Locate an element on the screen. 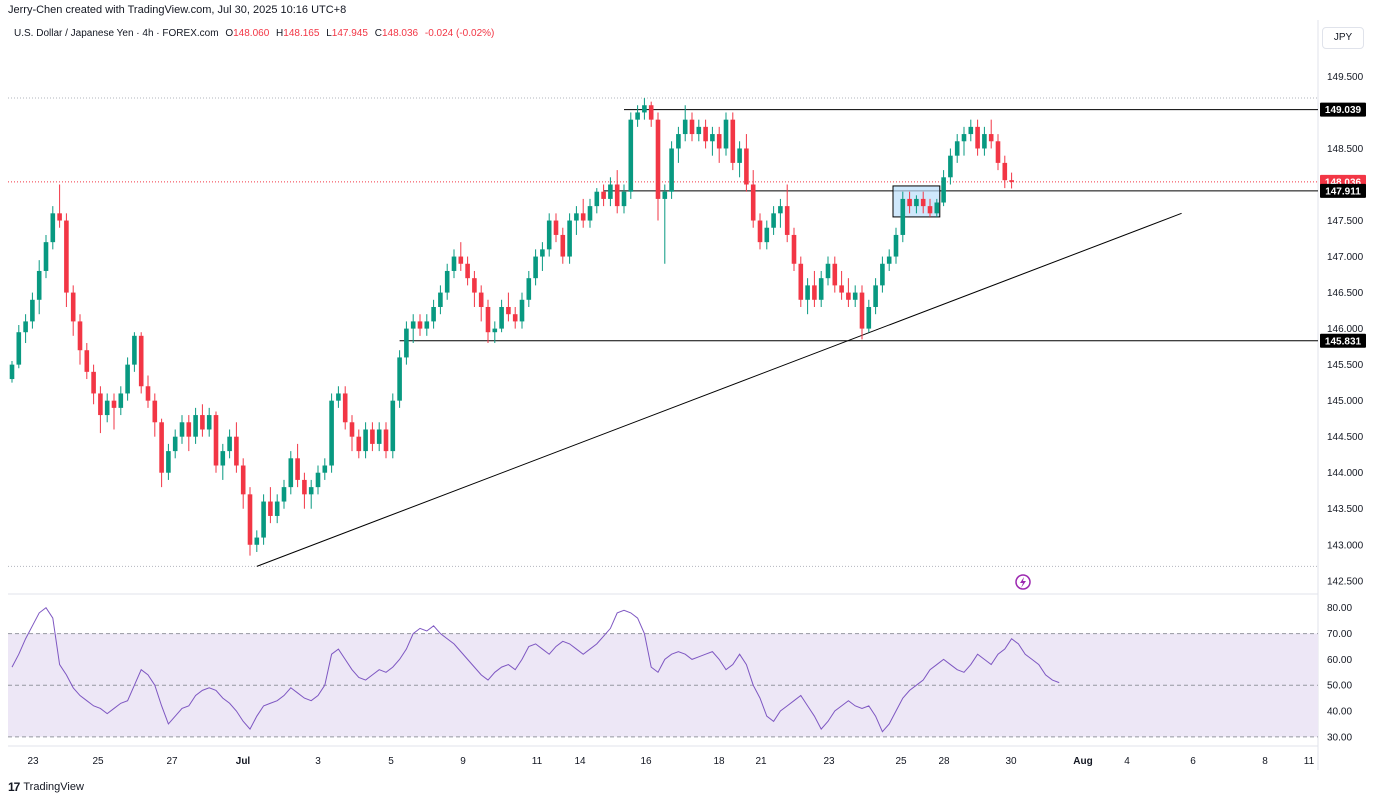 The height and width of the screenshot is (802, 1380). rsi-tick-label: 80.00 is located at coordinates (1339, 608).